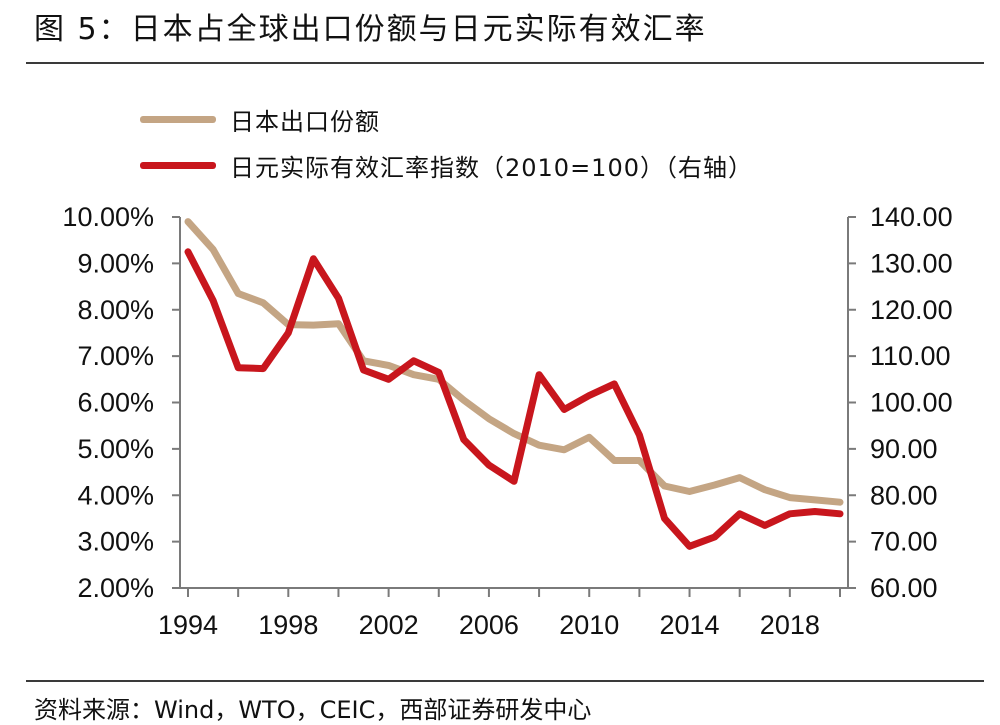 The height and width of the screenshot is (725, 1000). Describe the element at coordinates (489, 625) in the screenshot. I see `x-tick-label: 2006` at that location.